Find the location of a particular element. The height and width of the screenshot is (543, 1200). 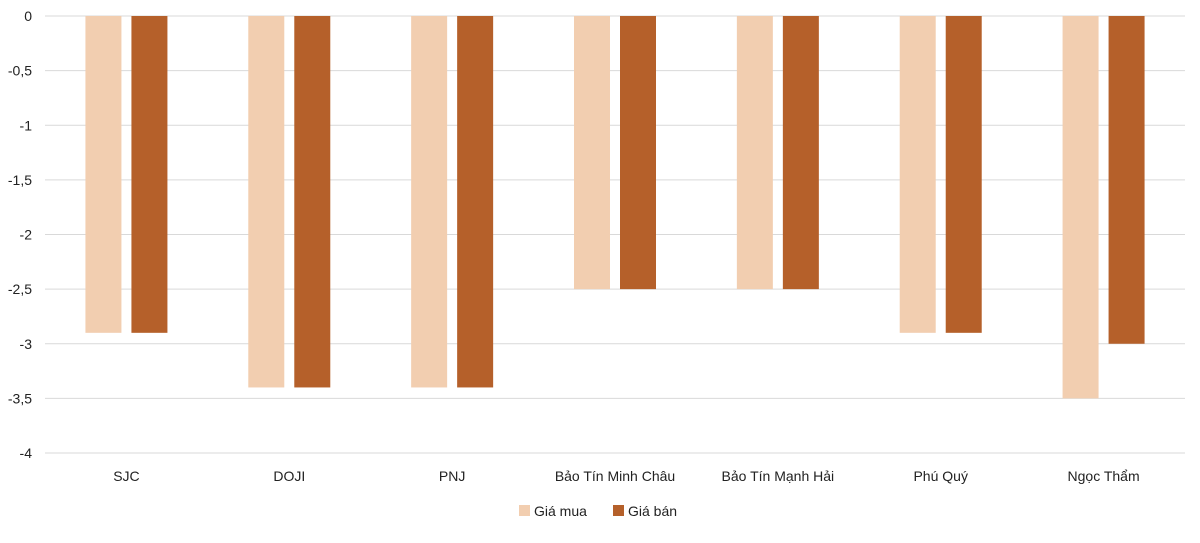

x-tick-label: PNJ is located at coordinates (452, 476).